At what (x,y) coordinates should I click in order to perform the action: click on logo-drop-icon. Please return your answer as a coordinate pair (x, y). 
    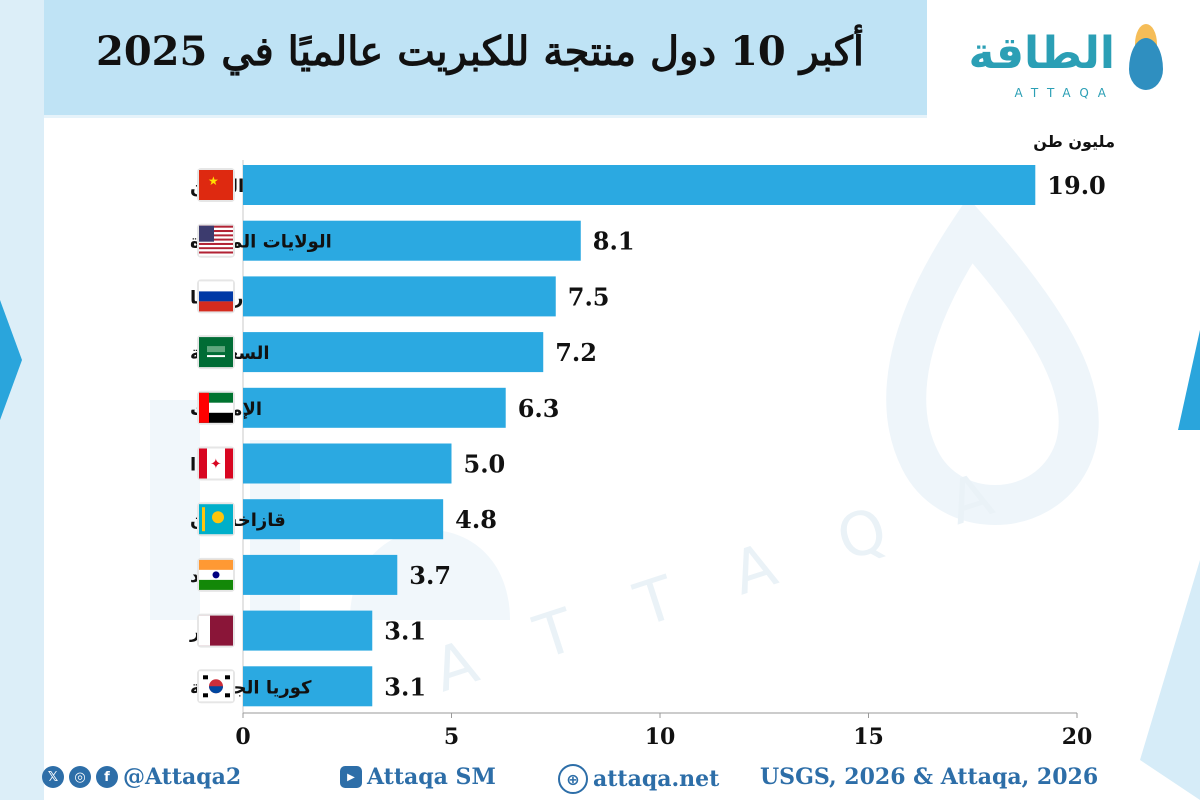
    Looking at the image, I should click on (1146, 64).